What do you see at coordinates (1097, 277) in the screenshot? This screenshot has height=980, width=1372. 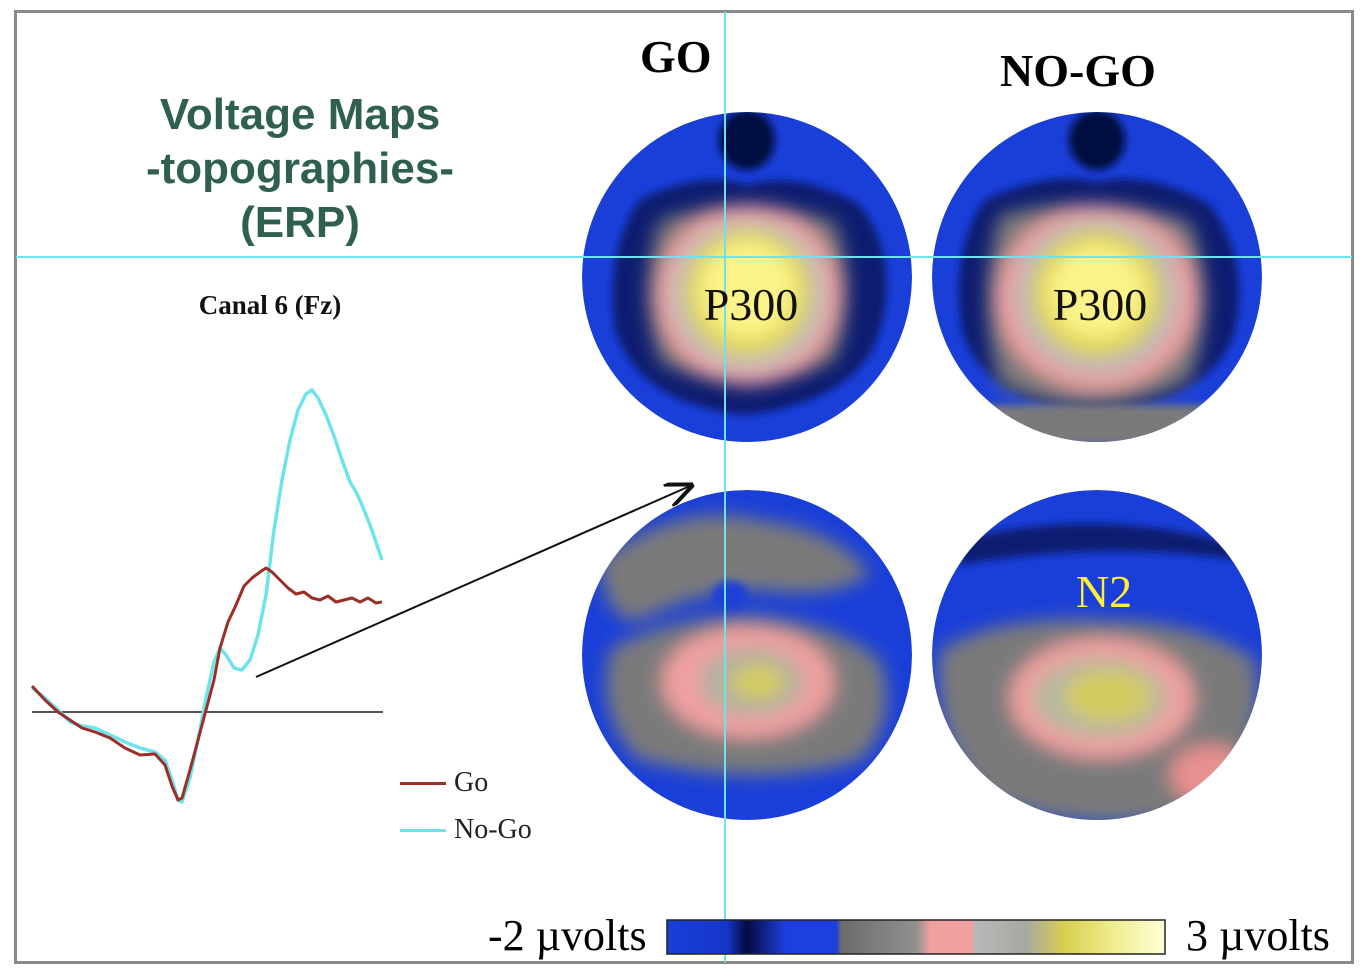 I see `map-nogo-top` at bounding box center [1097, 277].